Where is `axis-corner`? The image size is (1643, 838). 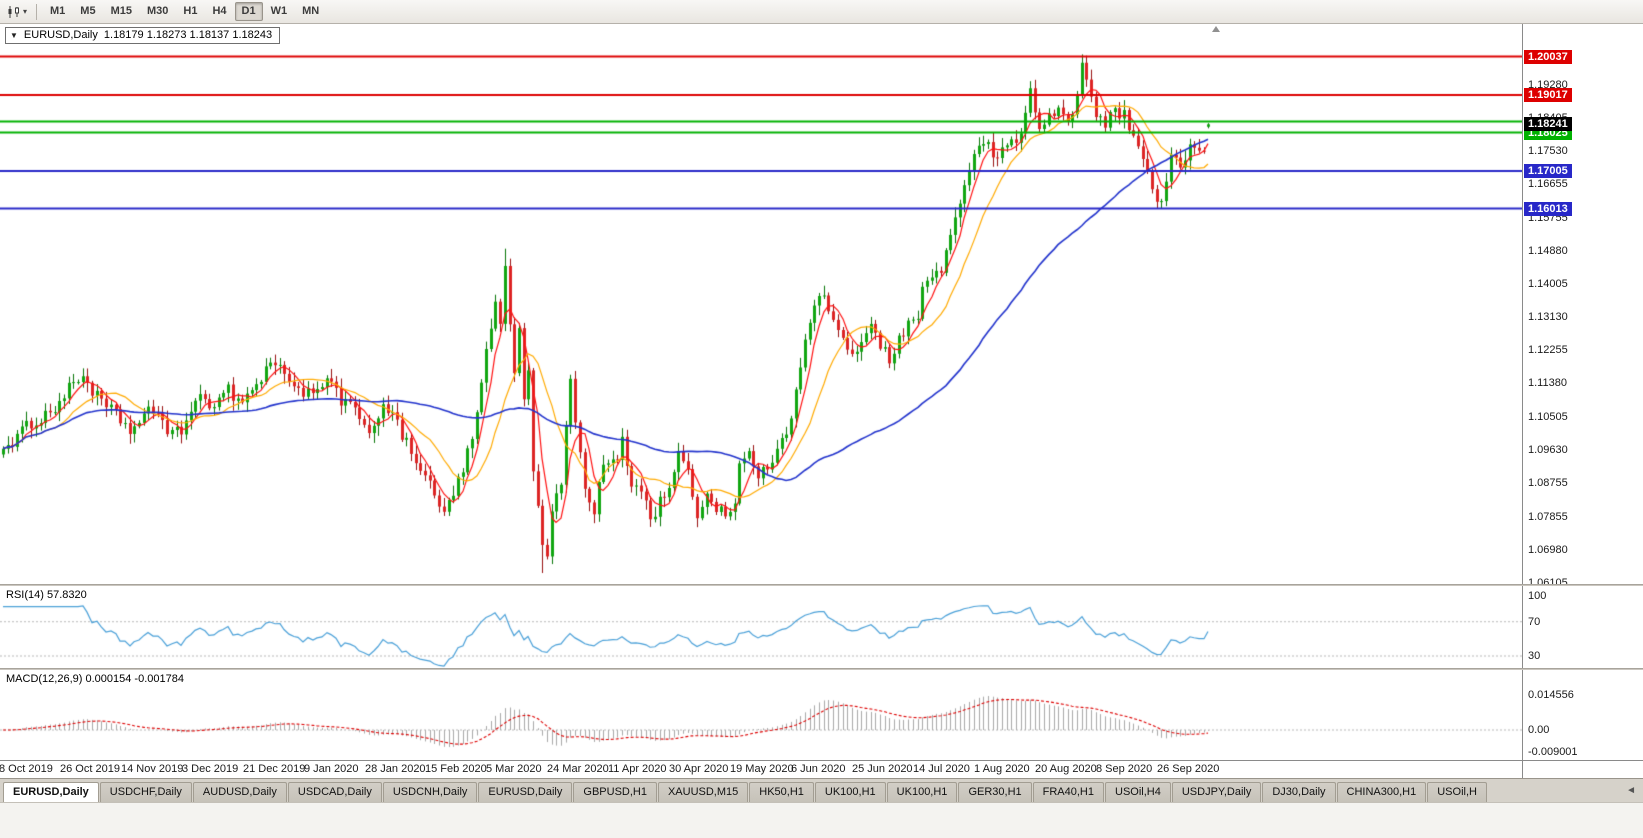
axis-corner is located at coordinates (1582, 769).